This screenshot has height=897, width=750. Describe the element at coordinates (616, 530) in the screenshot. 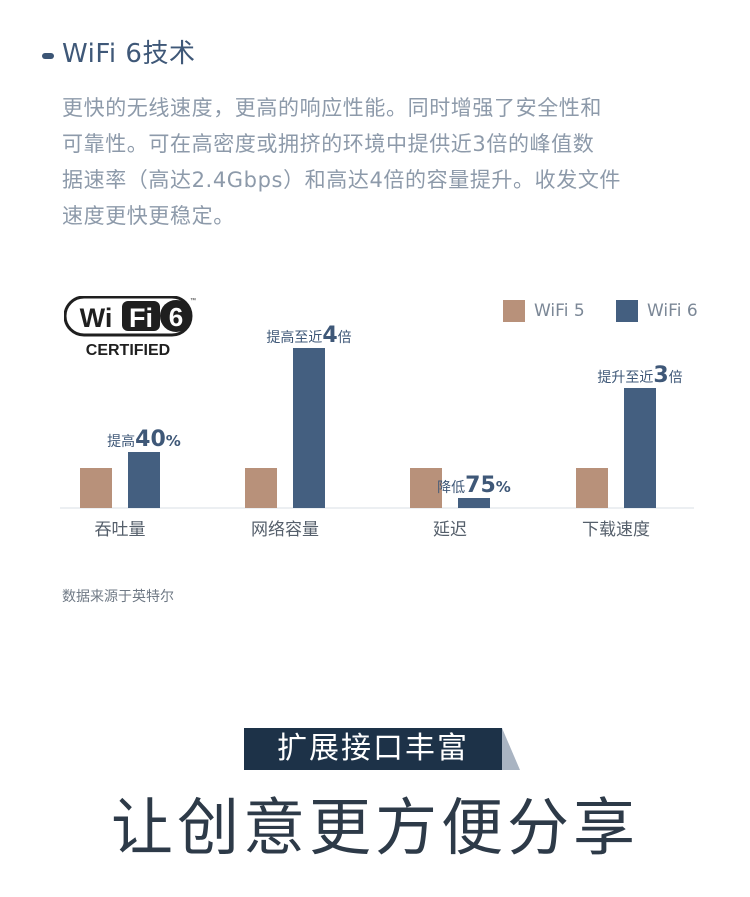

I see `category-label: 下载速度` at that location.